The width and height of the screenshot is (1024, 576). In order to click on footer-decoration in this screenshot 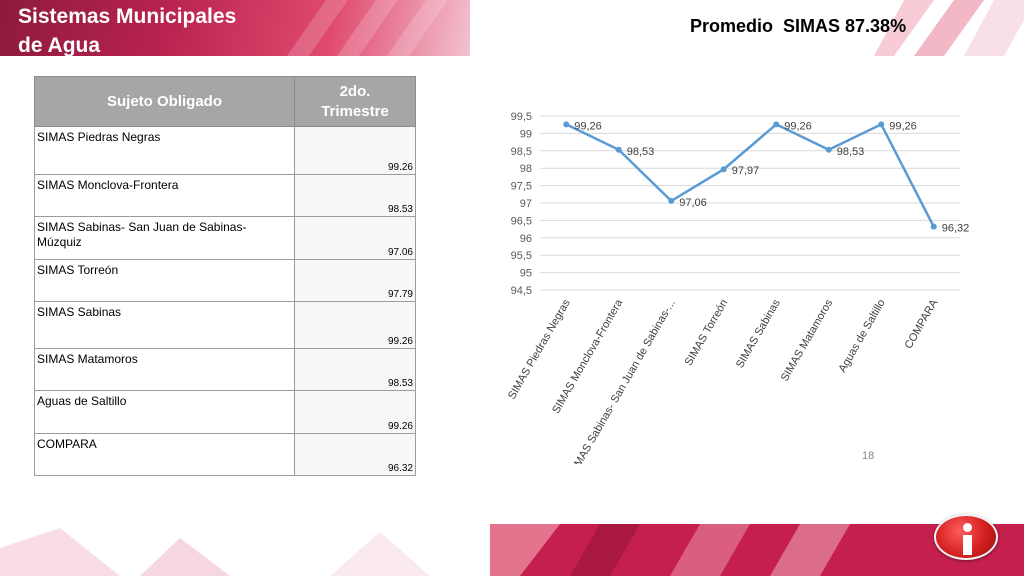, I will do `click(512, 550)`.